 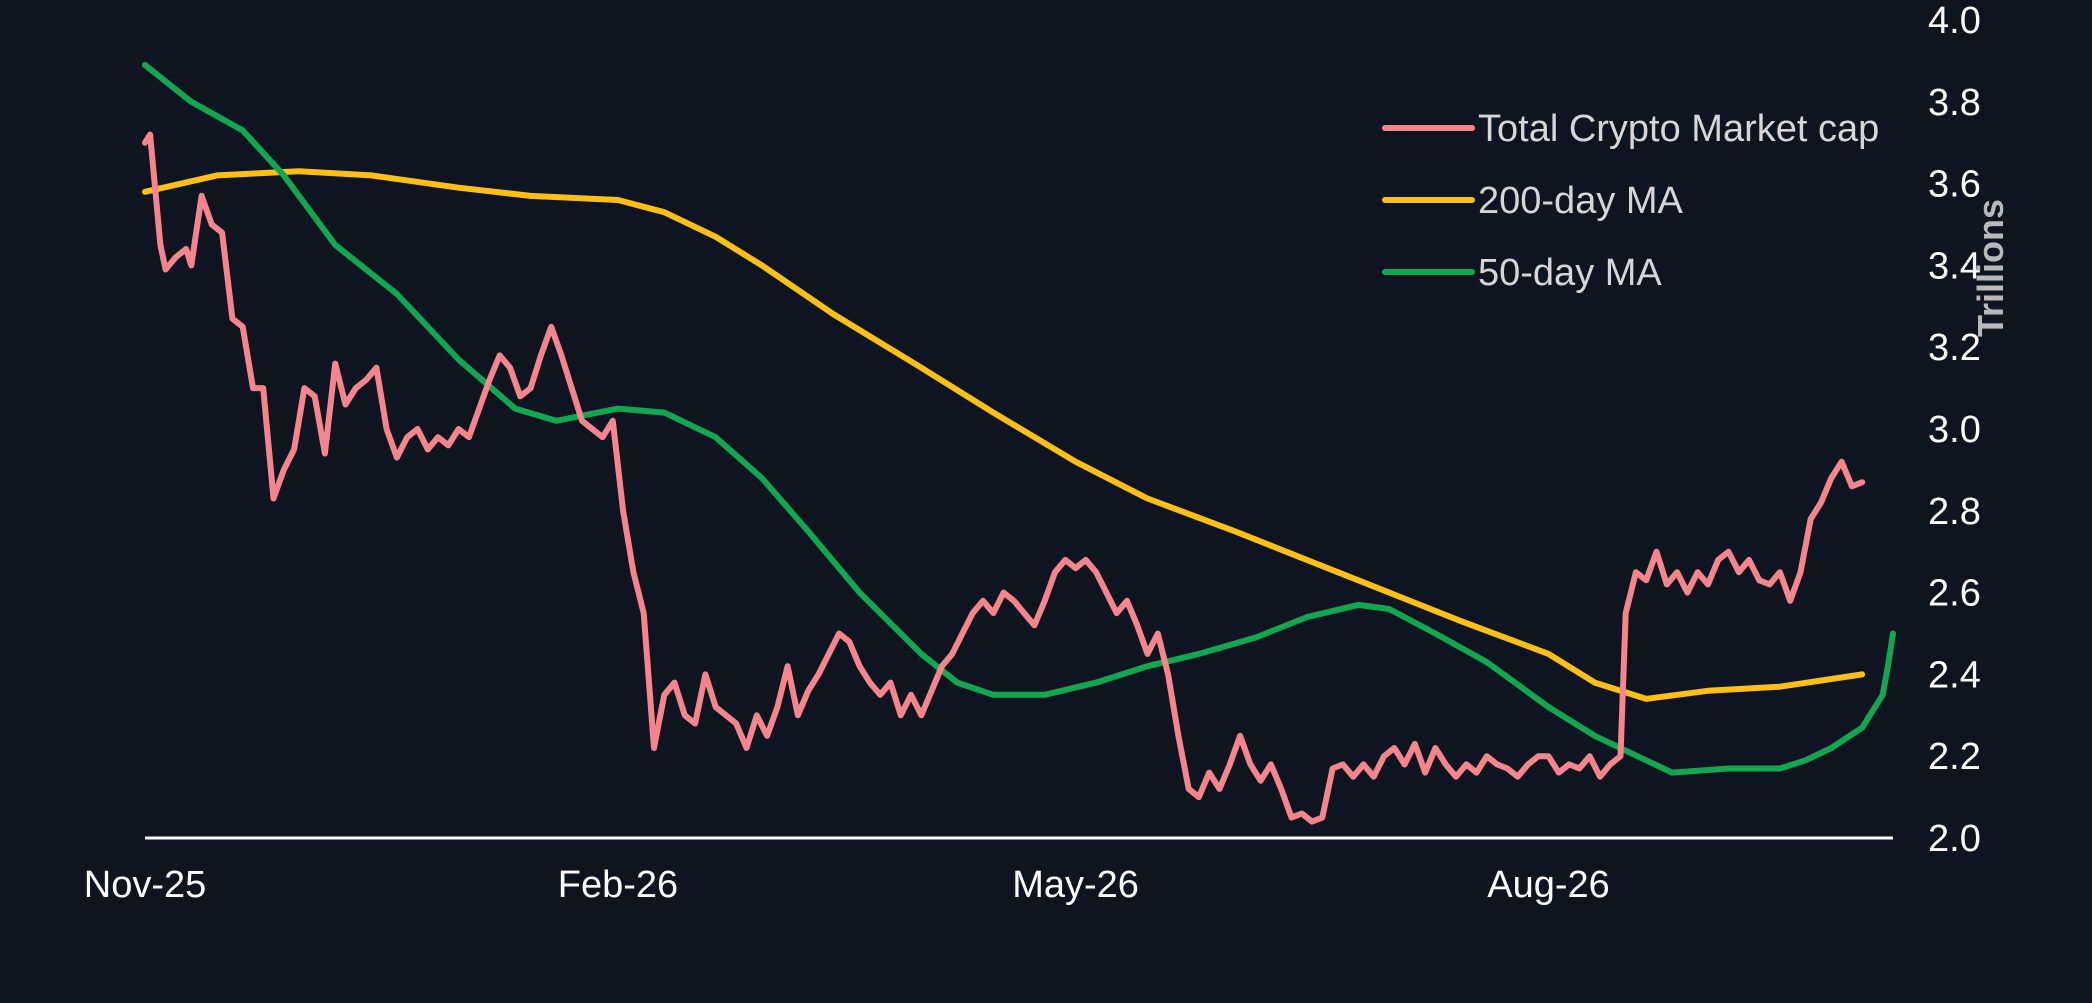 What do you see at coordinates (1954, 839) in the screenshot?
I see `y-tick-label: 2.0` at bounding box center [1954, 839].